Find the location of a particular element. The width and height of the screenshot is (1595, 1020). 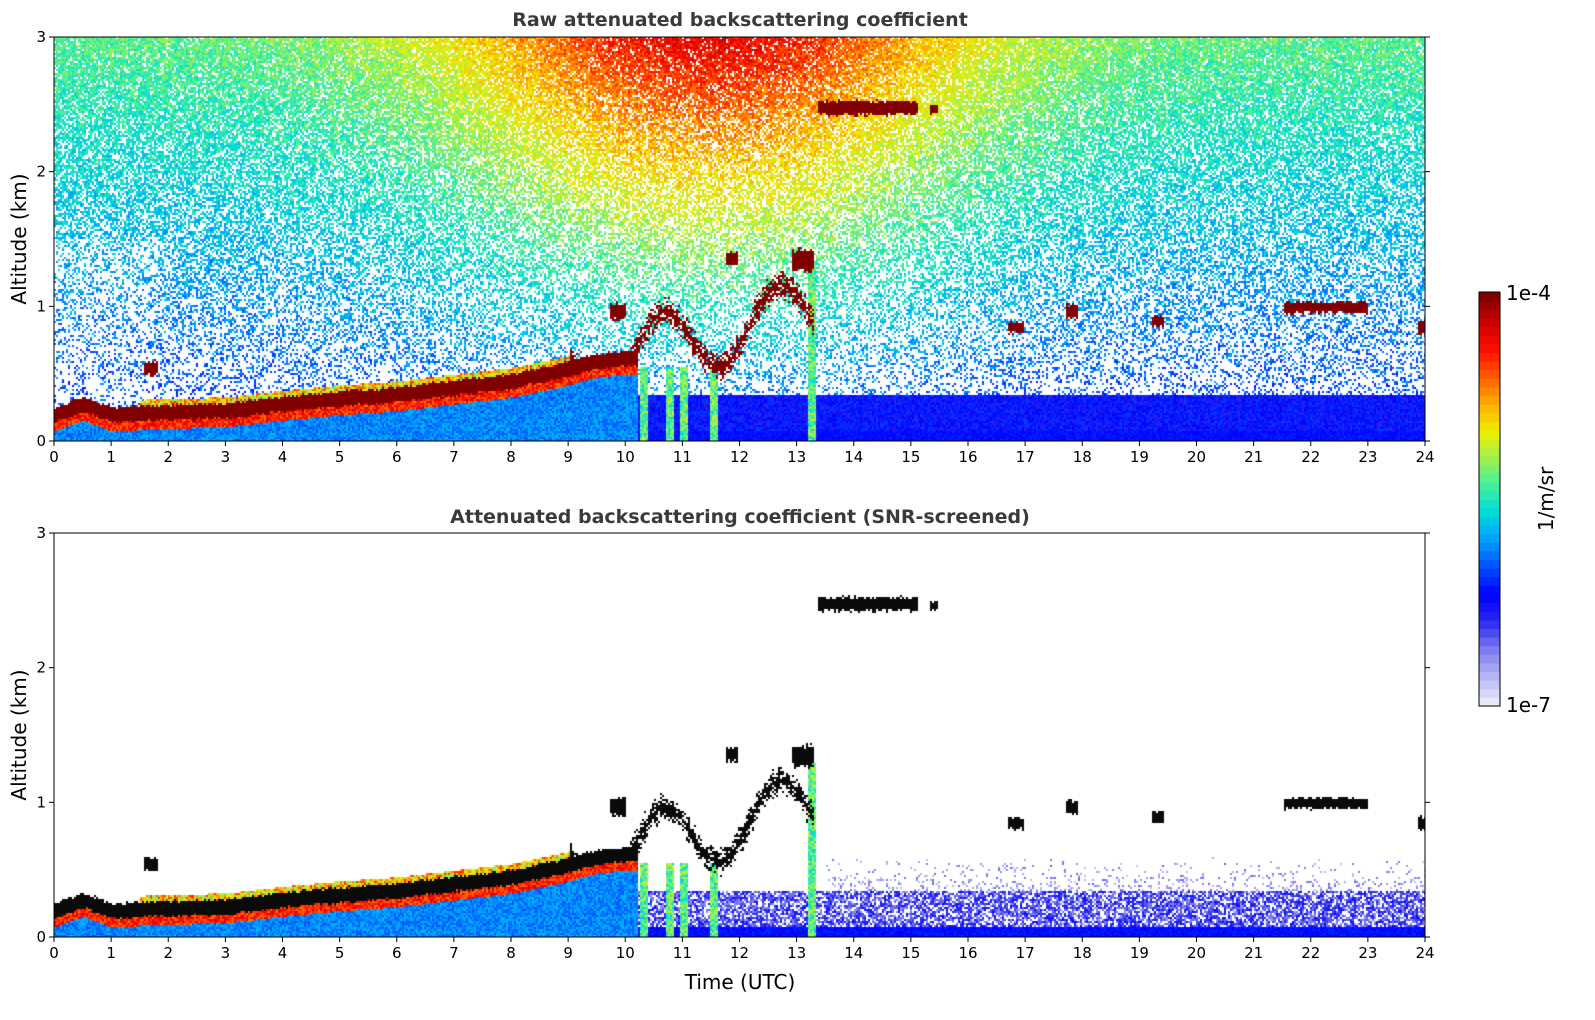

panel-screened-ylabel: Altitude (km) is located at coordinates (19, 734).